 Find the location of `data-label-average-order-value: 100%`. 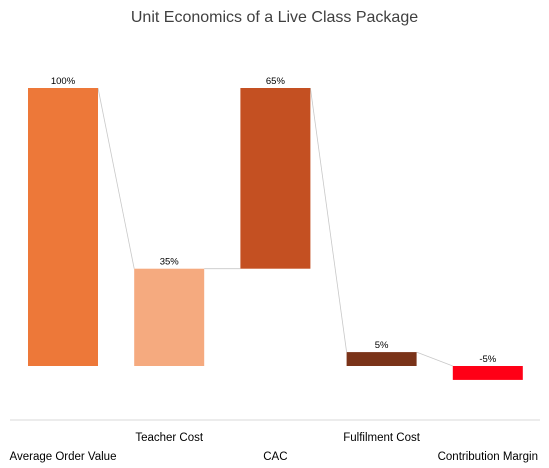

data-label-average-order-value: 100% is located at coordinates (63, 81).